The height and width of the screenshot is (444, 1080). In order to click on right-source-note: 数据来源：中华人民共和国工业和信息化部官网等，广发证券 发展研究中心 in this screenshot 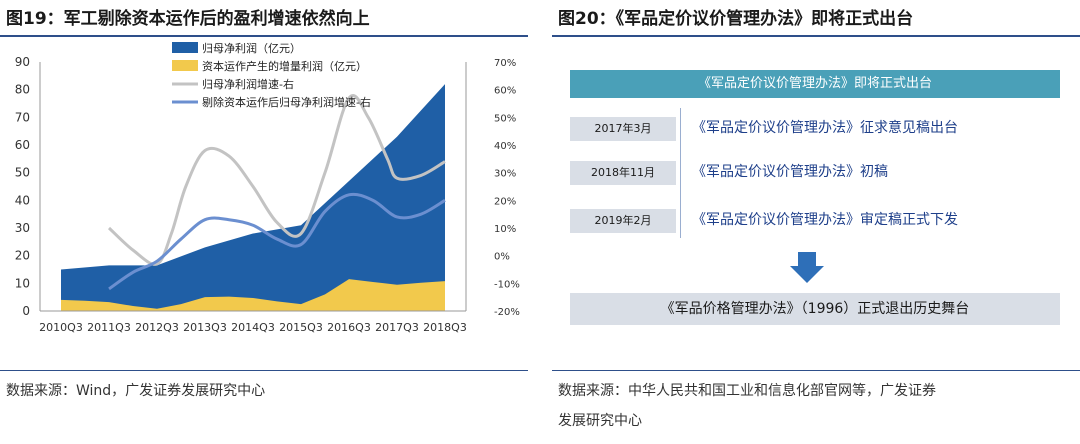, I will do `click(747, 406)`.